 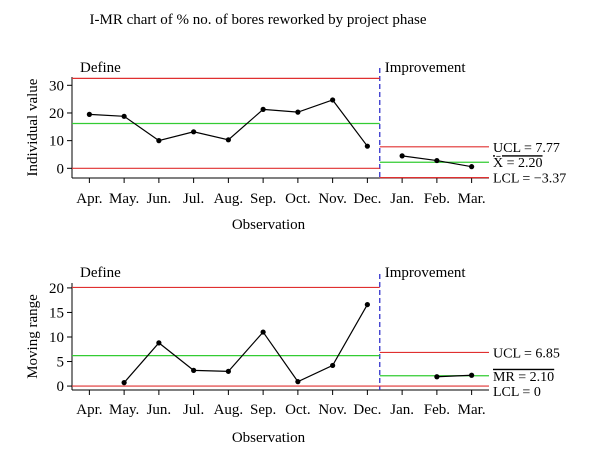 I want to click on y-axis-title: Moving range, so click(x=33, y=336).